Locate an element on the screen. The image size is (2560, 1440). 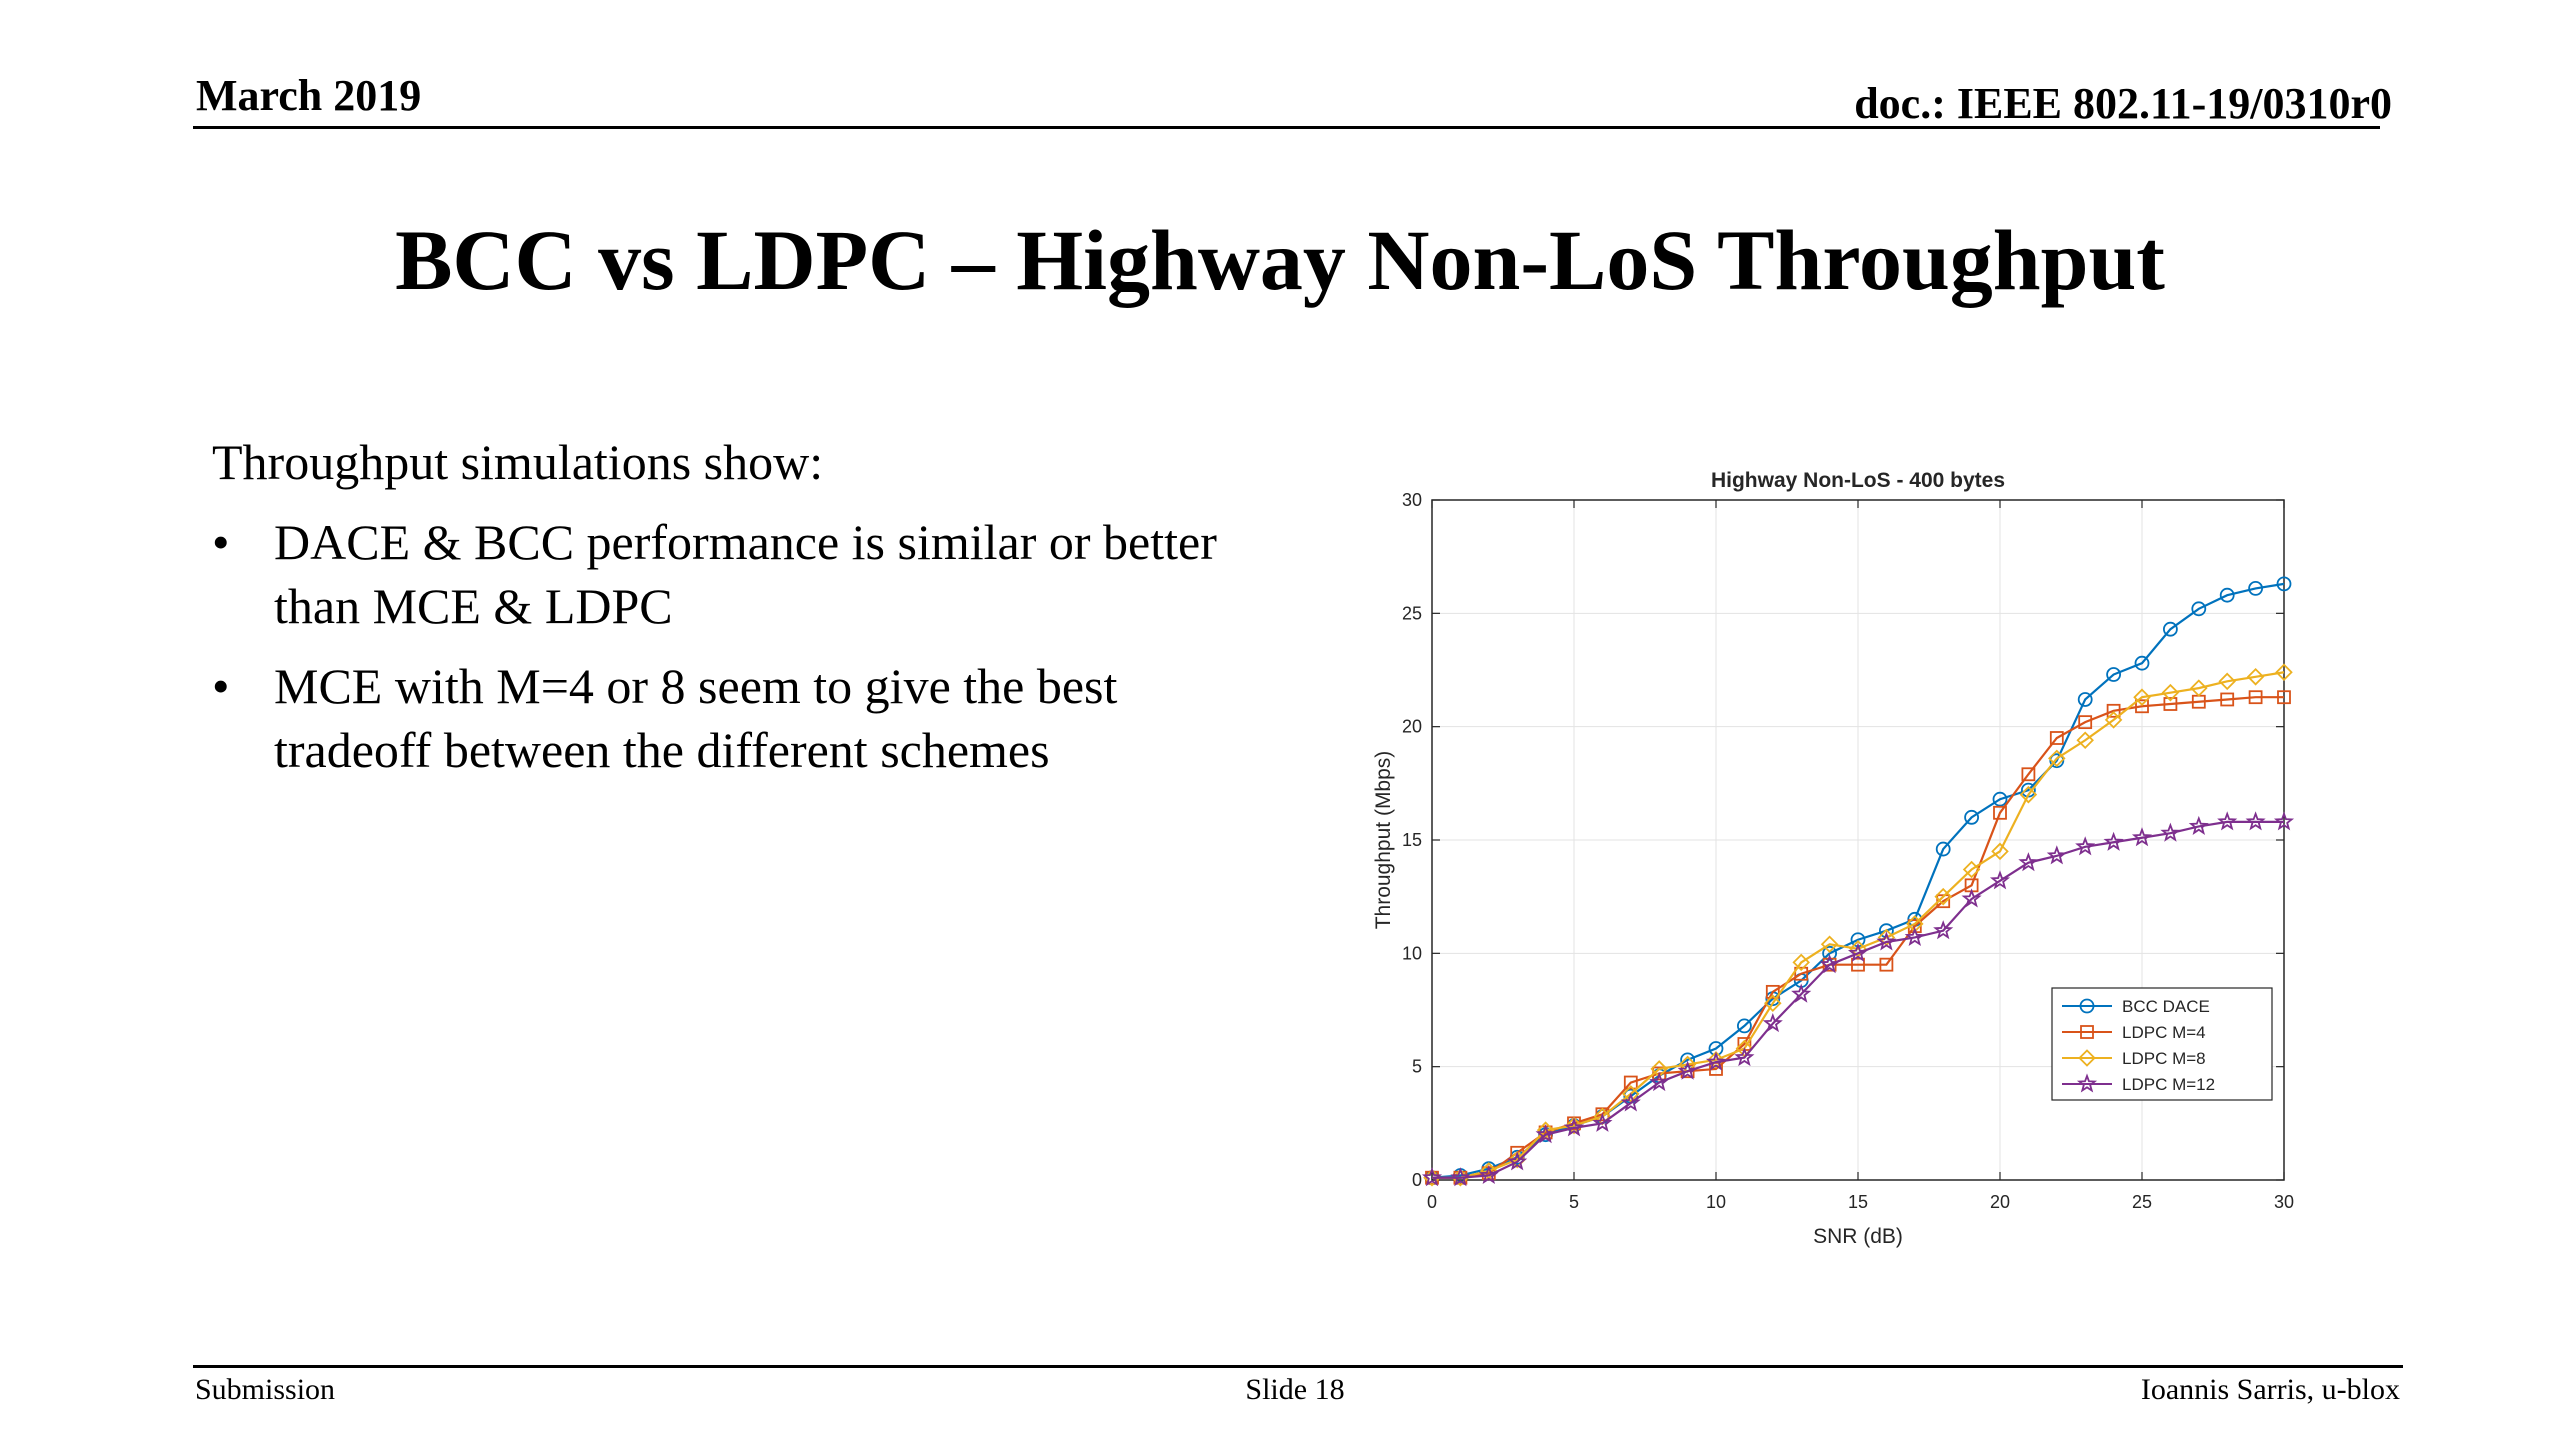
chart-title: Highway Non-LoS - 400 bytes is located at coordinates (1858, 480).